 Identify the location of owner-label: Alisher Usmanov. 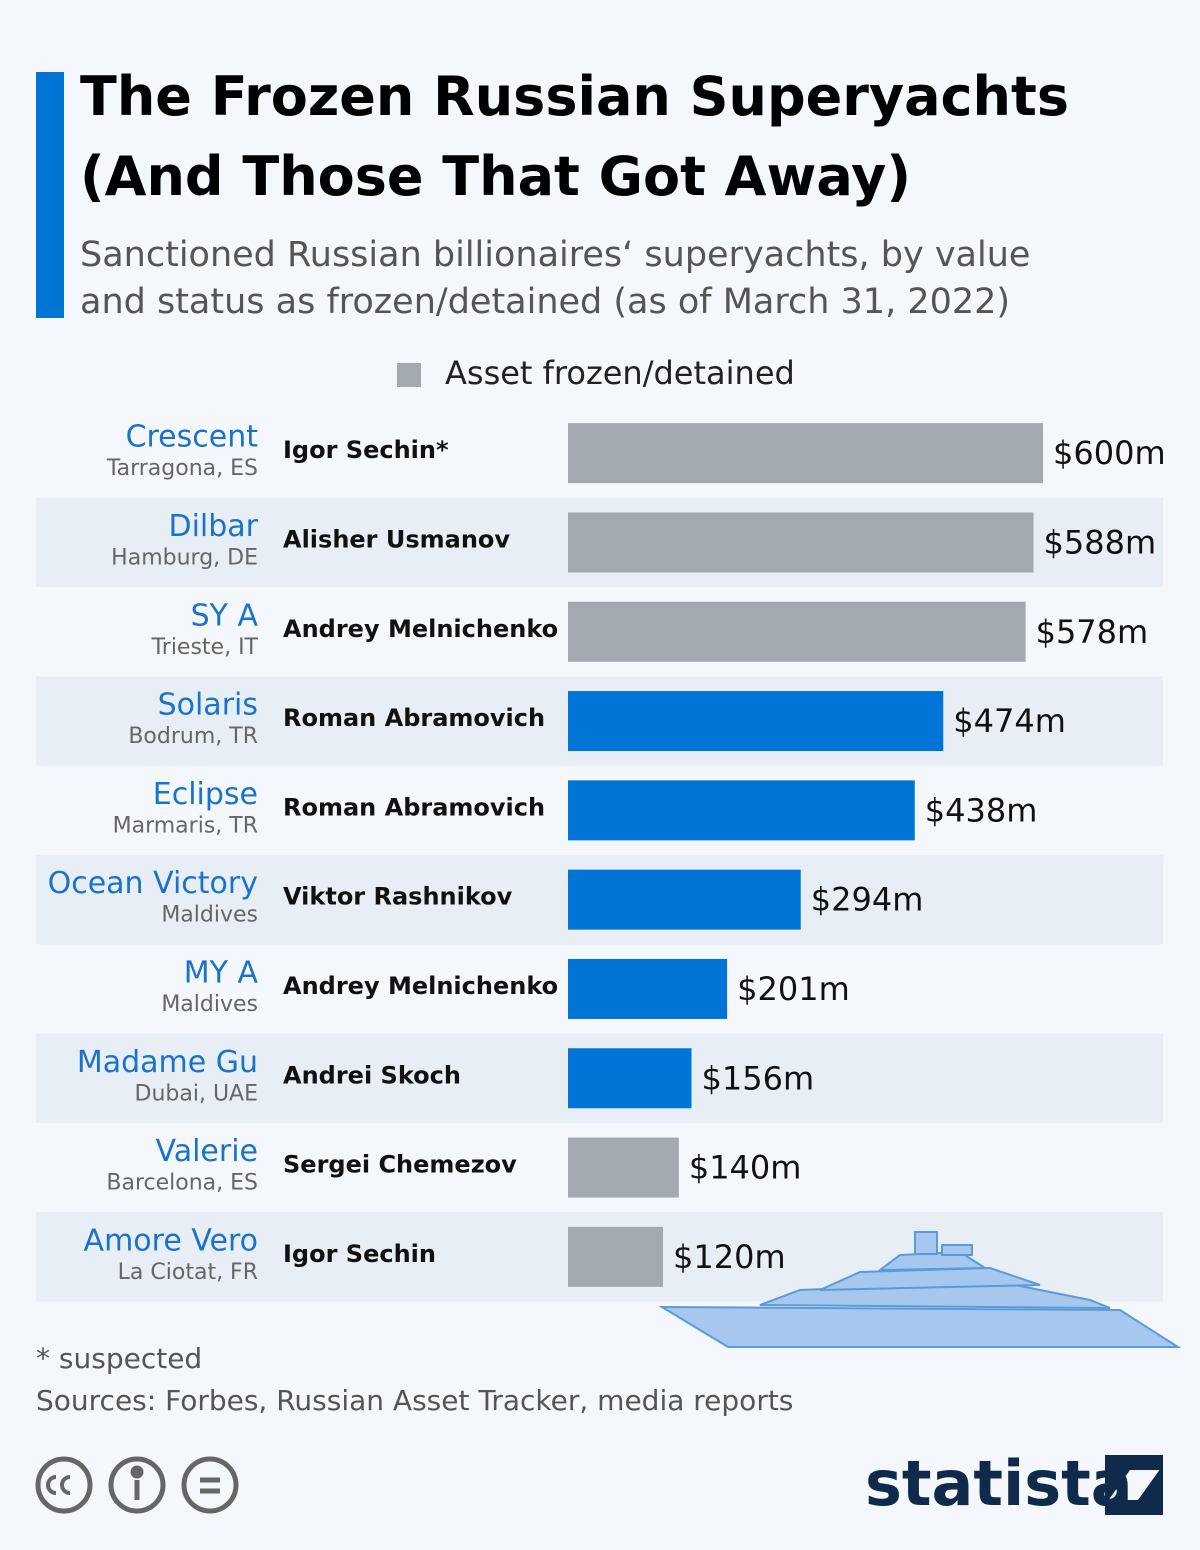
(396, 539).